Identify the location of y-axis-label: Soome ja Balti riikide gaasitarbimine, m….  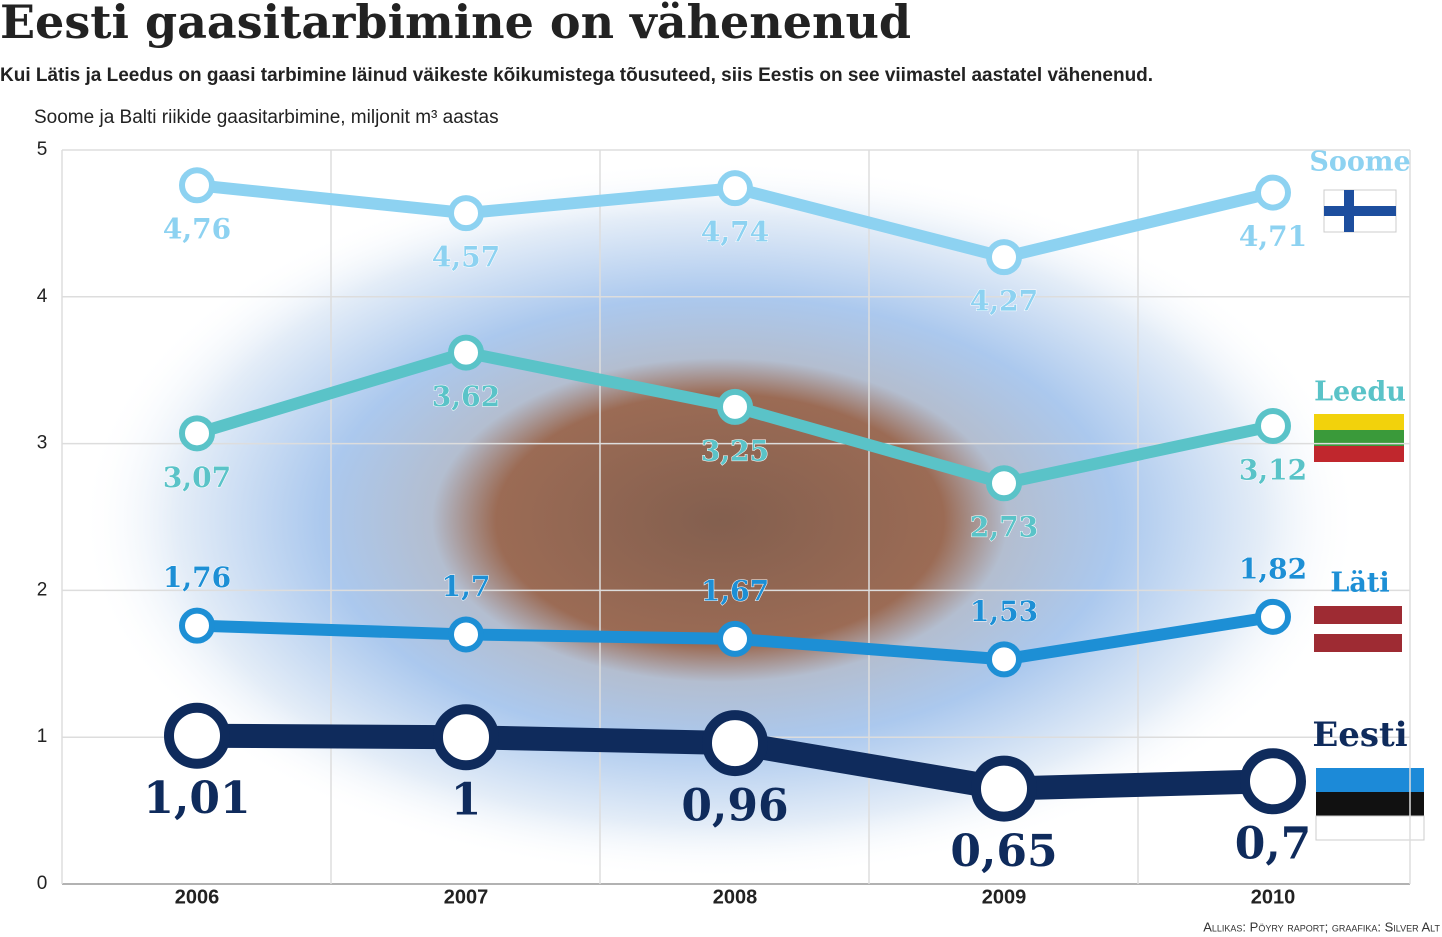
(266, 117).